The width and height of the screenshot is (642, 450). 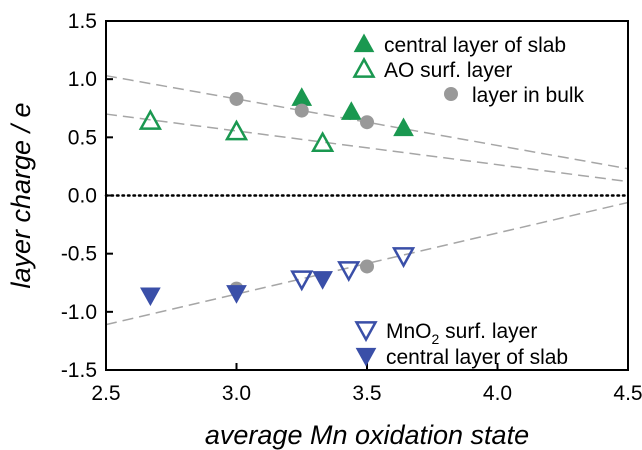 I want to click on legend-subscript: 2, so click(x=436, y=339).